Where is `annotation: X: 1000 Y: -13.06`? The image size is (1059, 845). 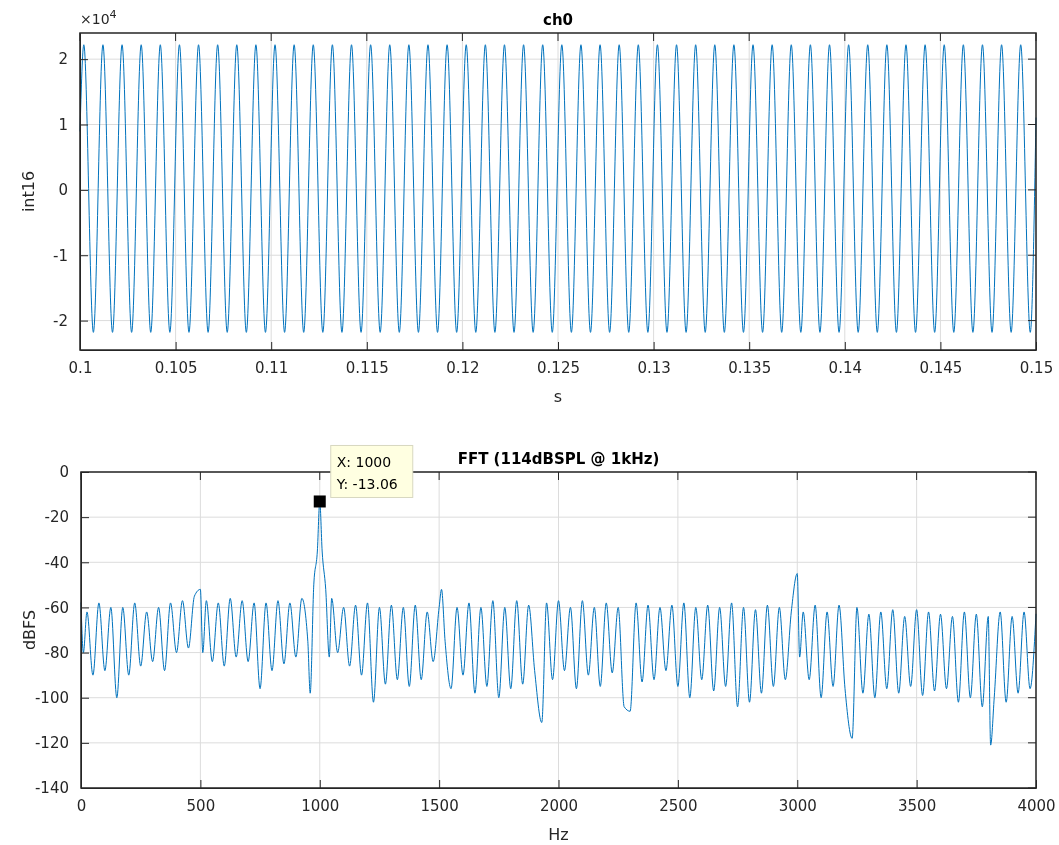 annotation: X: 1000 Y: -13.06 is located at coordinates (366, 473).